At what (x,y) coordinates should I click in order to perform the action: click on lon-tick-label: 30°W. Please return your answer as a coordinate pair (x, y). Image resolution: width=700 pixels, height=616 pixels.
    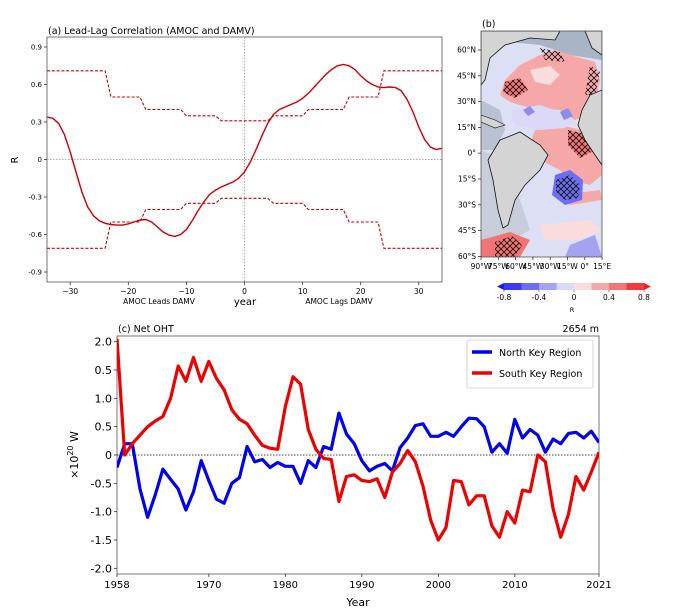
    Looking at the image, I should click on (550, 266).